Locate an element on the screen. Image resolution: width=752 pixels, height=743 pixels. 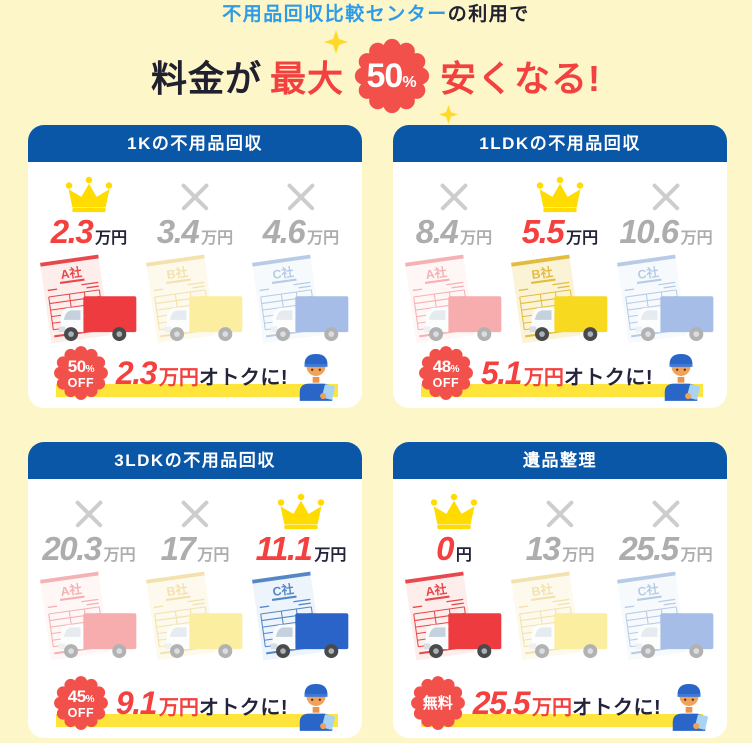
company-columns: 2.3 万円 A社 3.4 万円 B社 is located at coordinates (195, 255).